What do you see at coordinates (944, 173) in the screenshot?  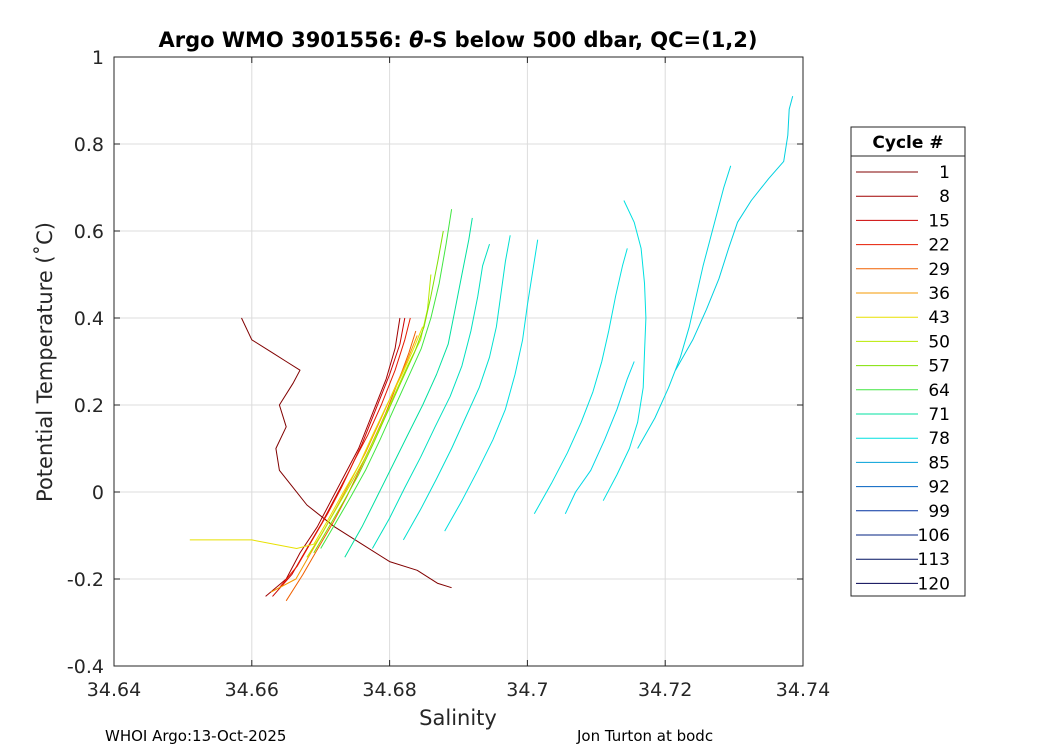 I see `legend-label: 1` at bounding box center [944, 173].